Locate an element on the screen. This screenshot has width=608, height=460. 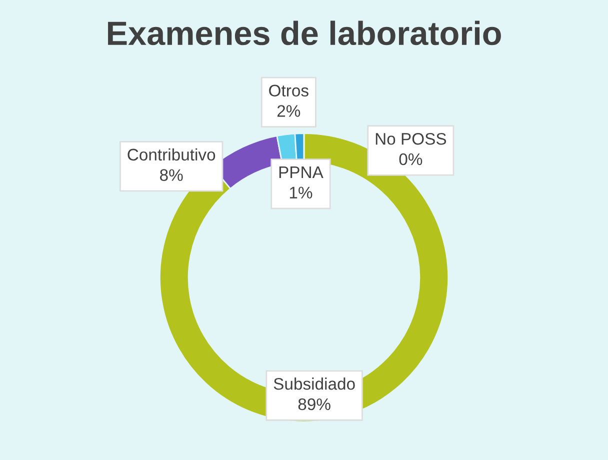
slice-label: Contributivo is located at coordinates (172, 154).